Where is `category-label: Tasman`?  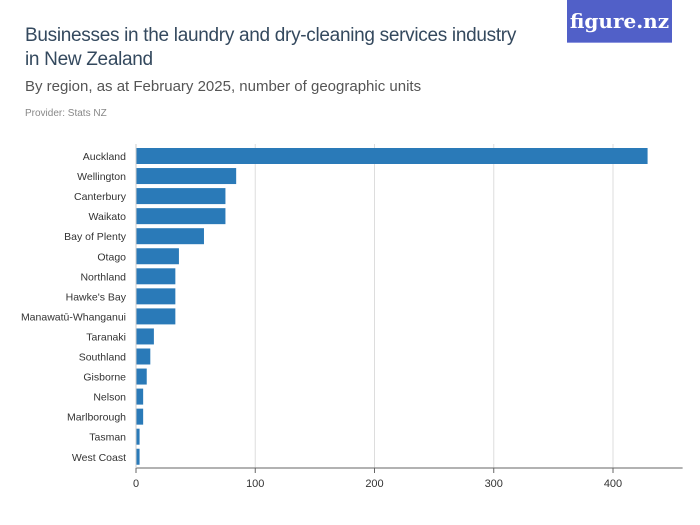
category-label: Tasman is located at coordinates (107, 438).